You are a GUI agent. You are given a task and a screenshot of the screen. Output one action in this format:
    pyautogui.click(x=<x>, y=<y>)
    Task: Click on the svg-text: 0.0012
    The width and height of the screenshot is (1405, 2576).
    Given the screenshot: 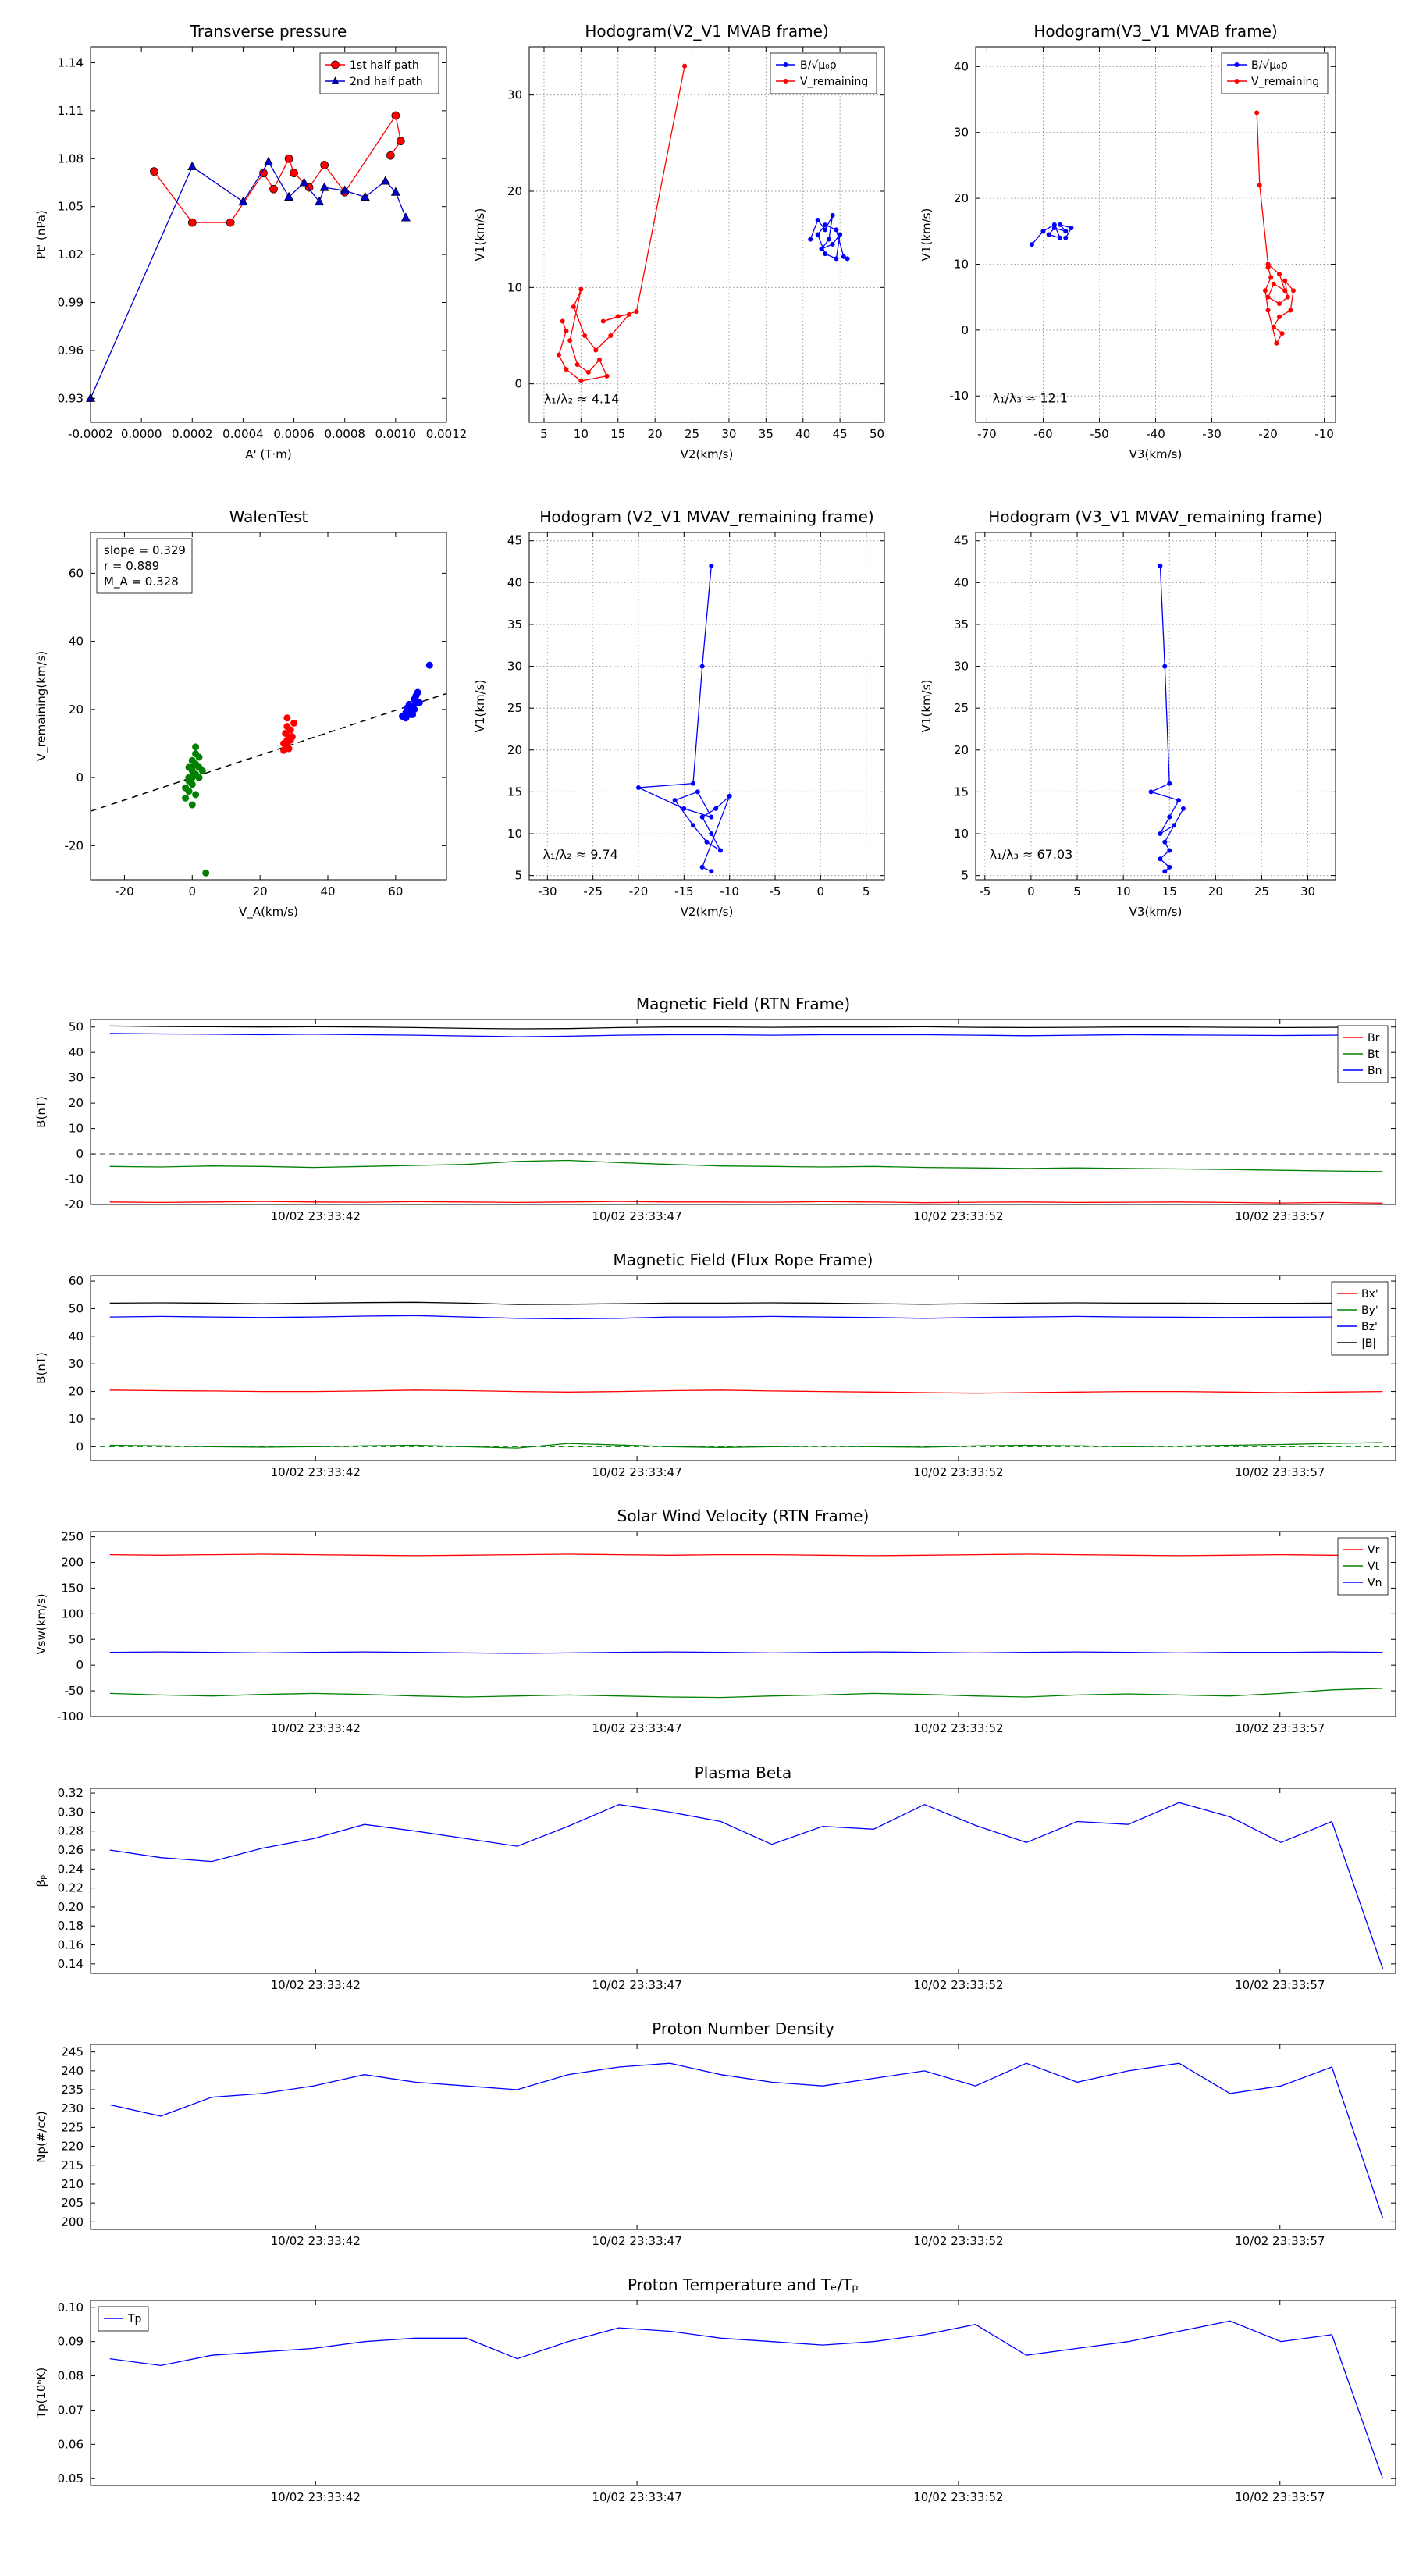 What is the action you would take?
    pyautogui.click(x=447, y=434)
    